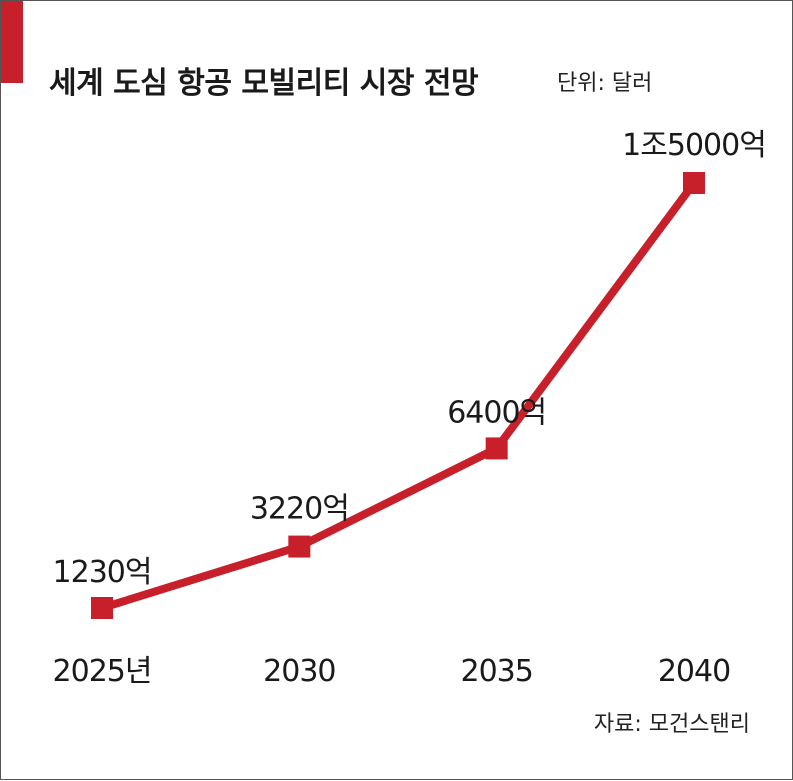 The image size is (793, 781). I want to click on data-label-2030: 3220억, so click(299, 509).